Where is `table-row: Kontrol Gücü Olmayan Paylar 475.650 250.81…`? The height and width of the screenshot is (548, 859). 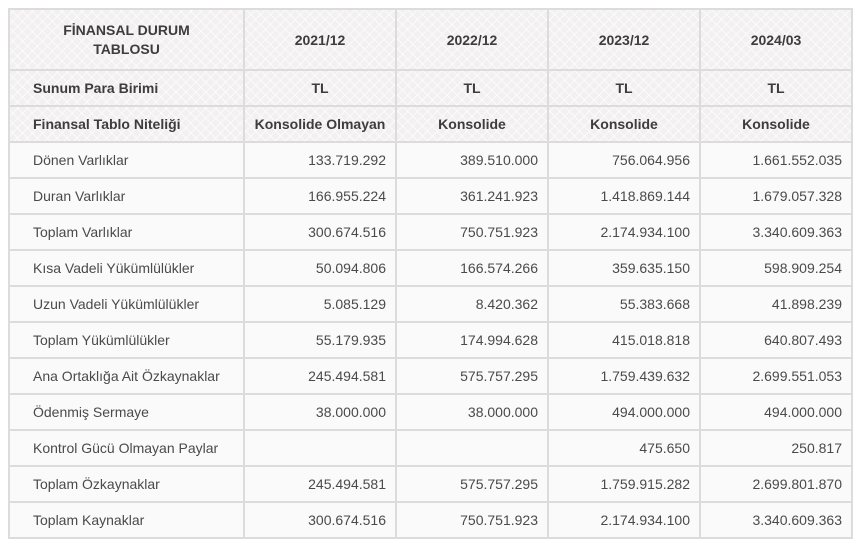
table-row: Kontrol Gücü Olmayan Paylar 475.650 250.81… is located at coordinates (430, 448).